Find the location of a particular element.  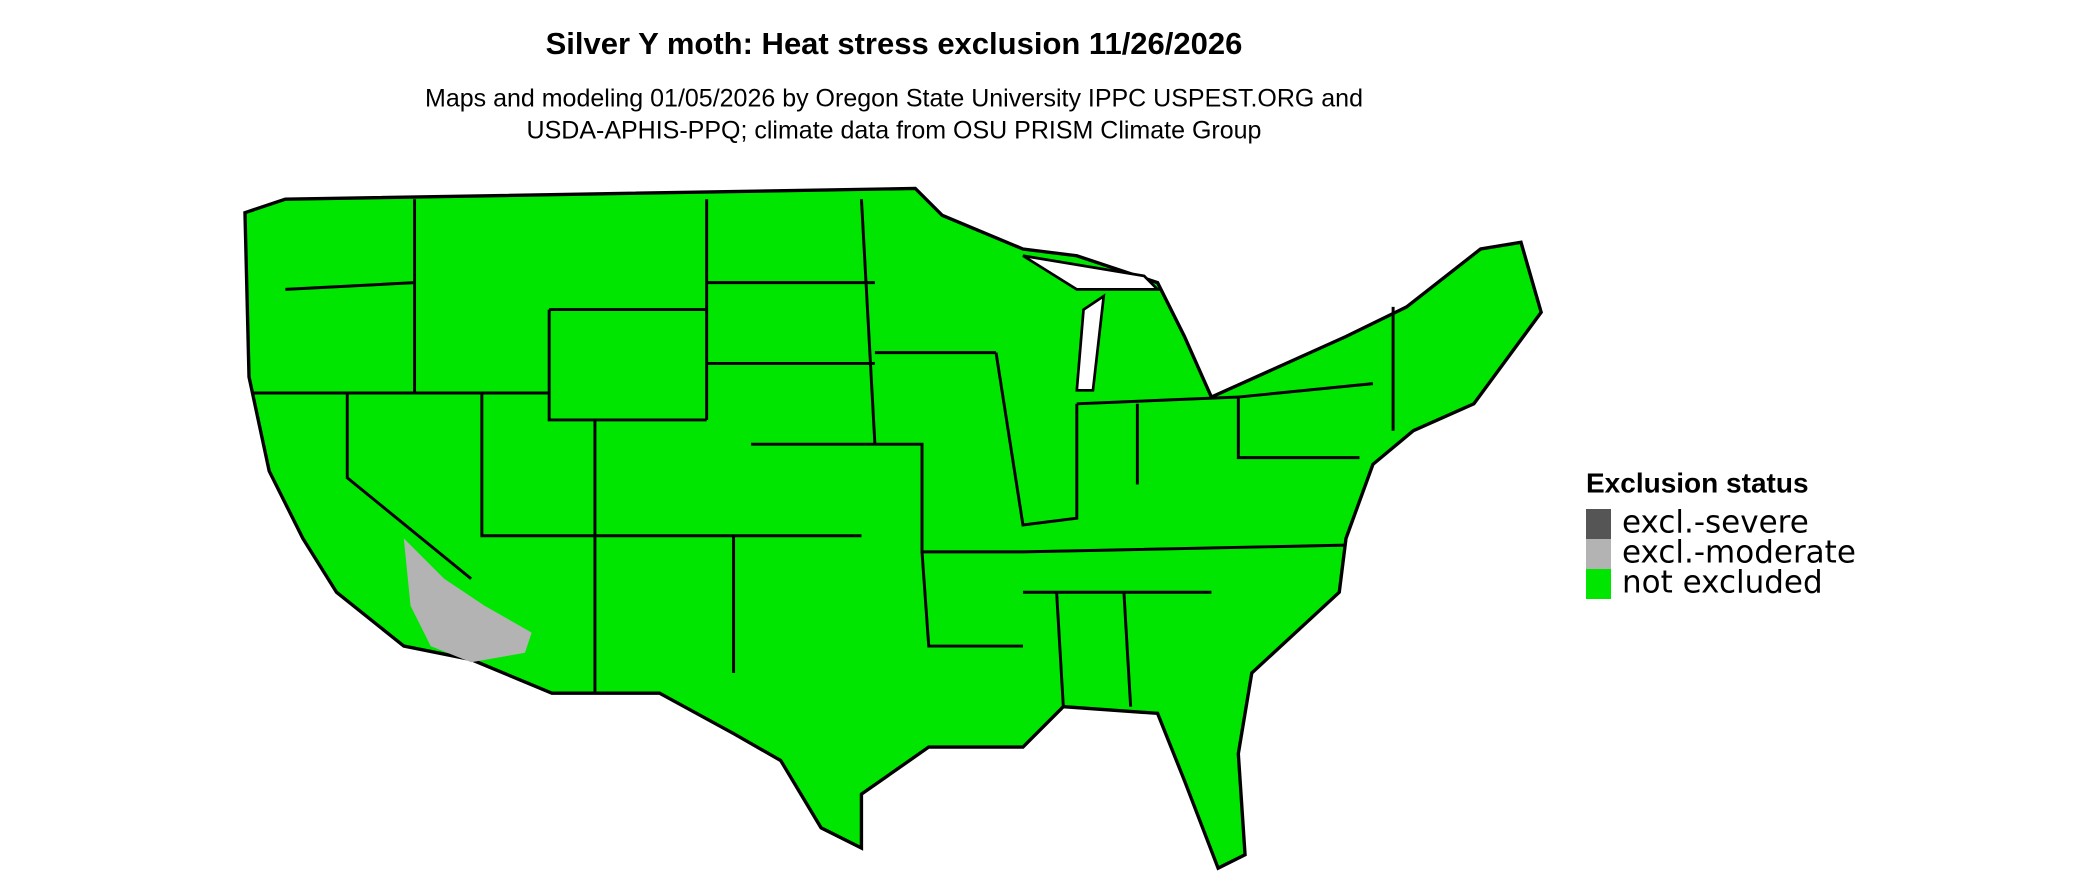

moderate-area is located at coordinates (467, 600).